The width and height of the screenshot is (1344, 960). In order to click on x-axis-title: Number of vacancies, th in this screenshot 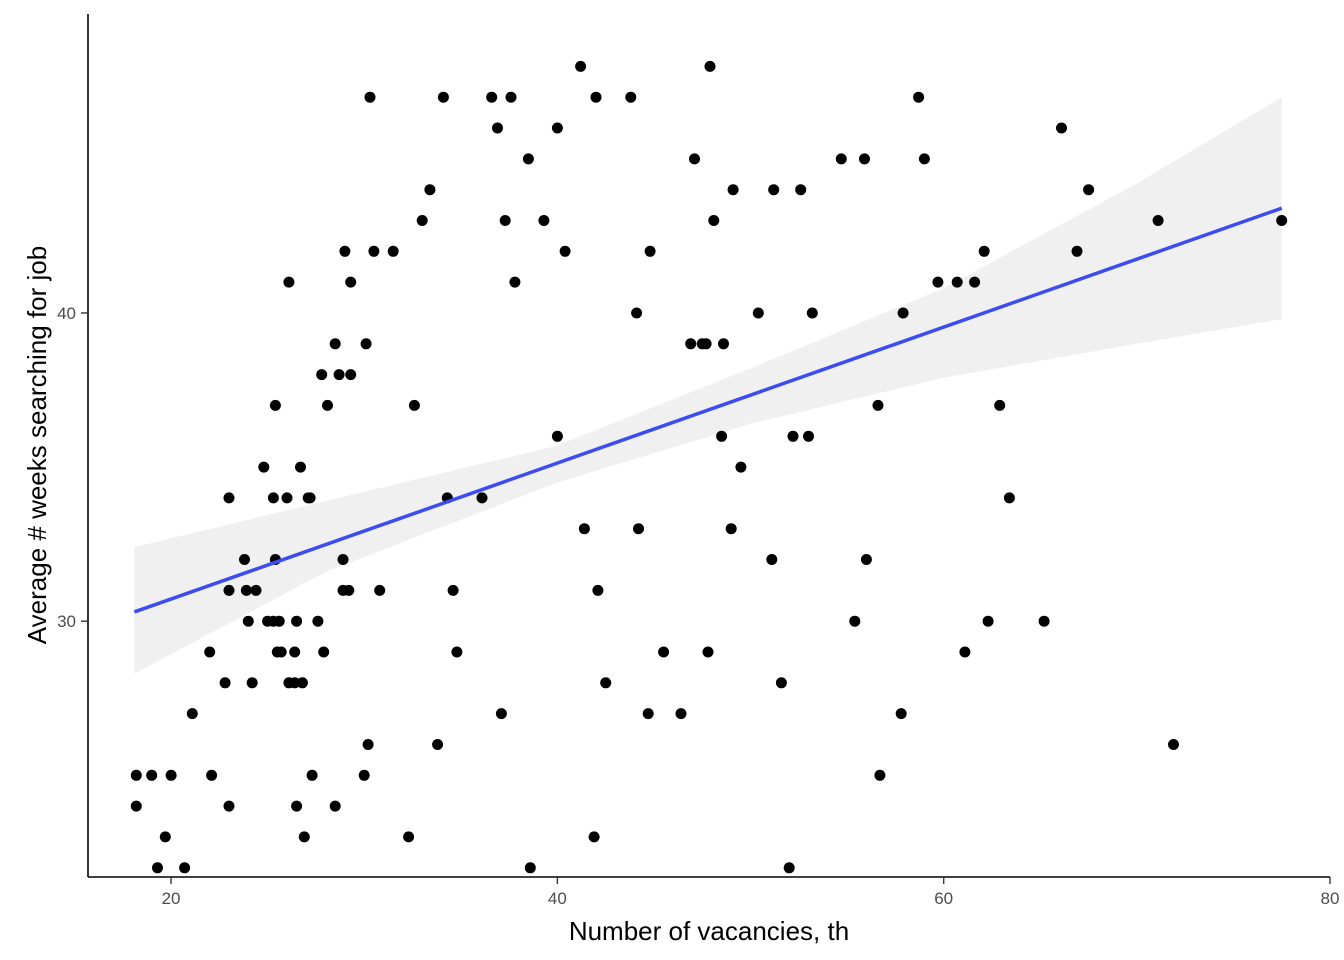, I will do `click(709, 931)`.